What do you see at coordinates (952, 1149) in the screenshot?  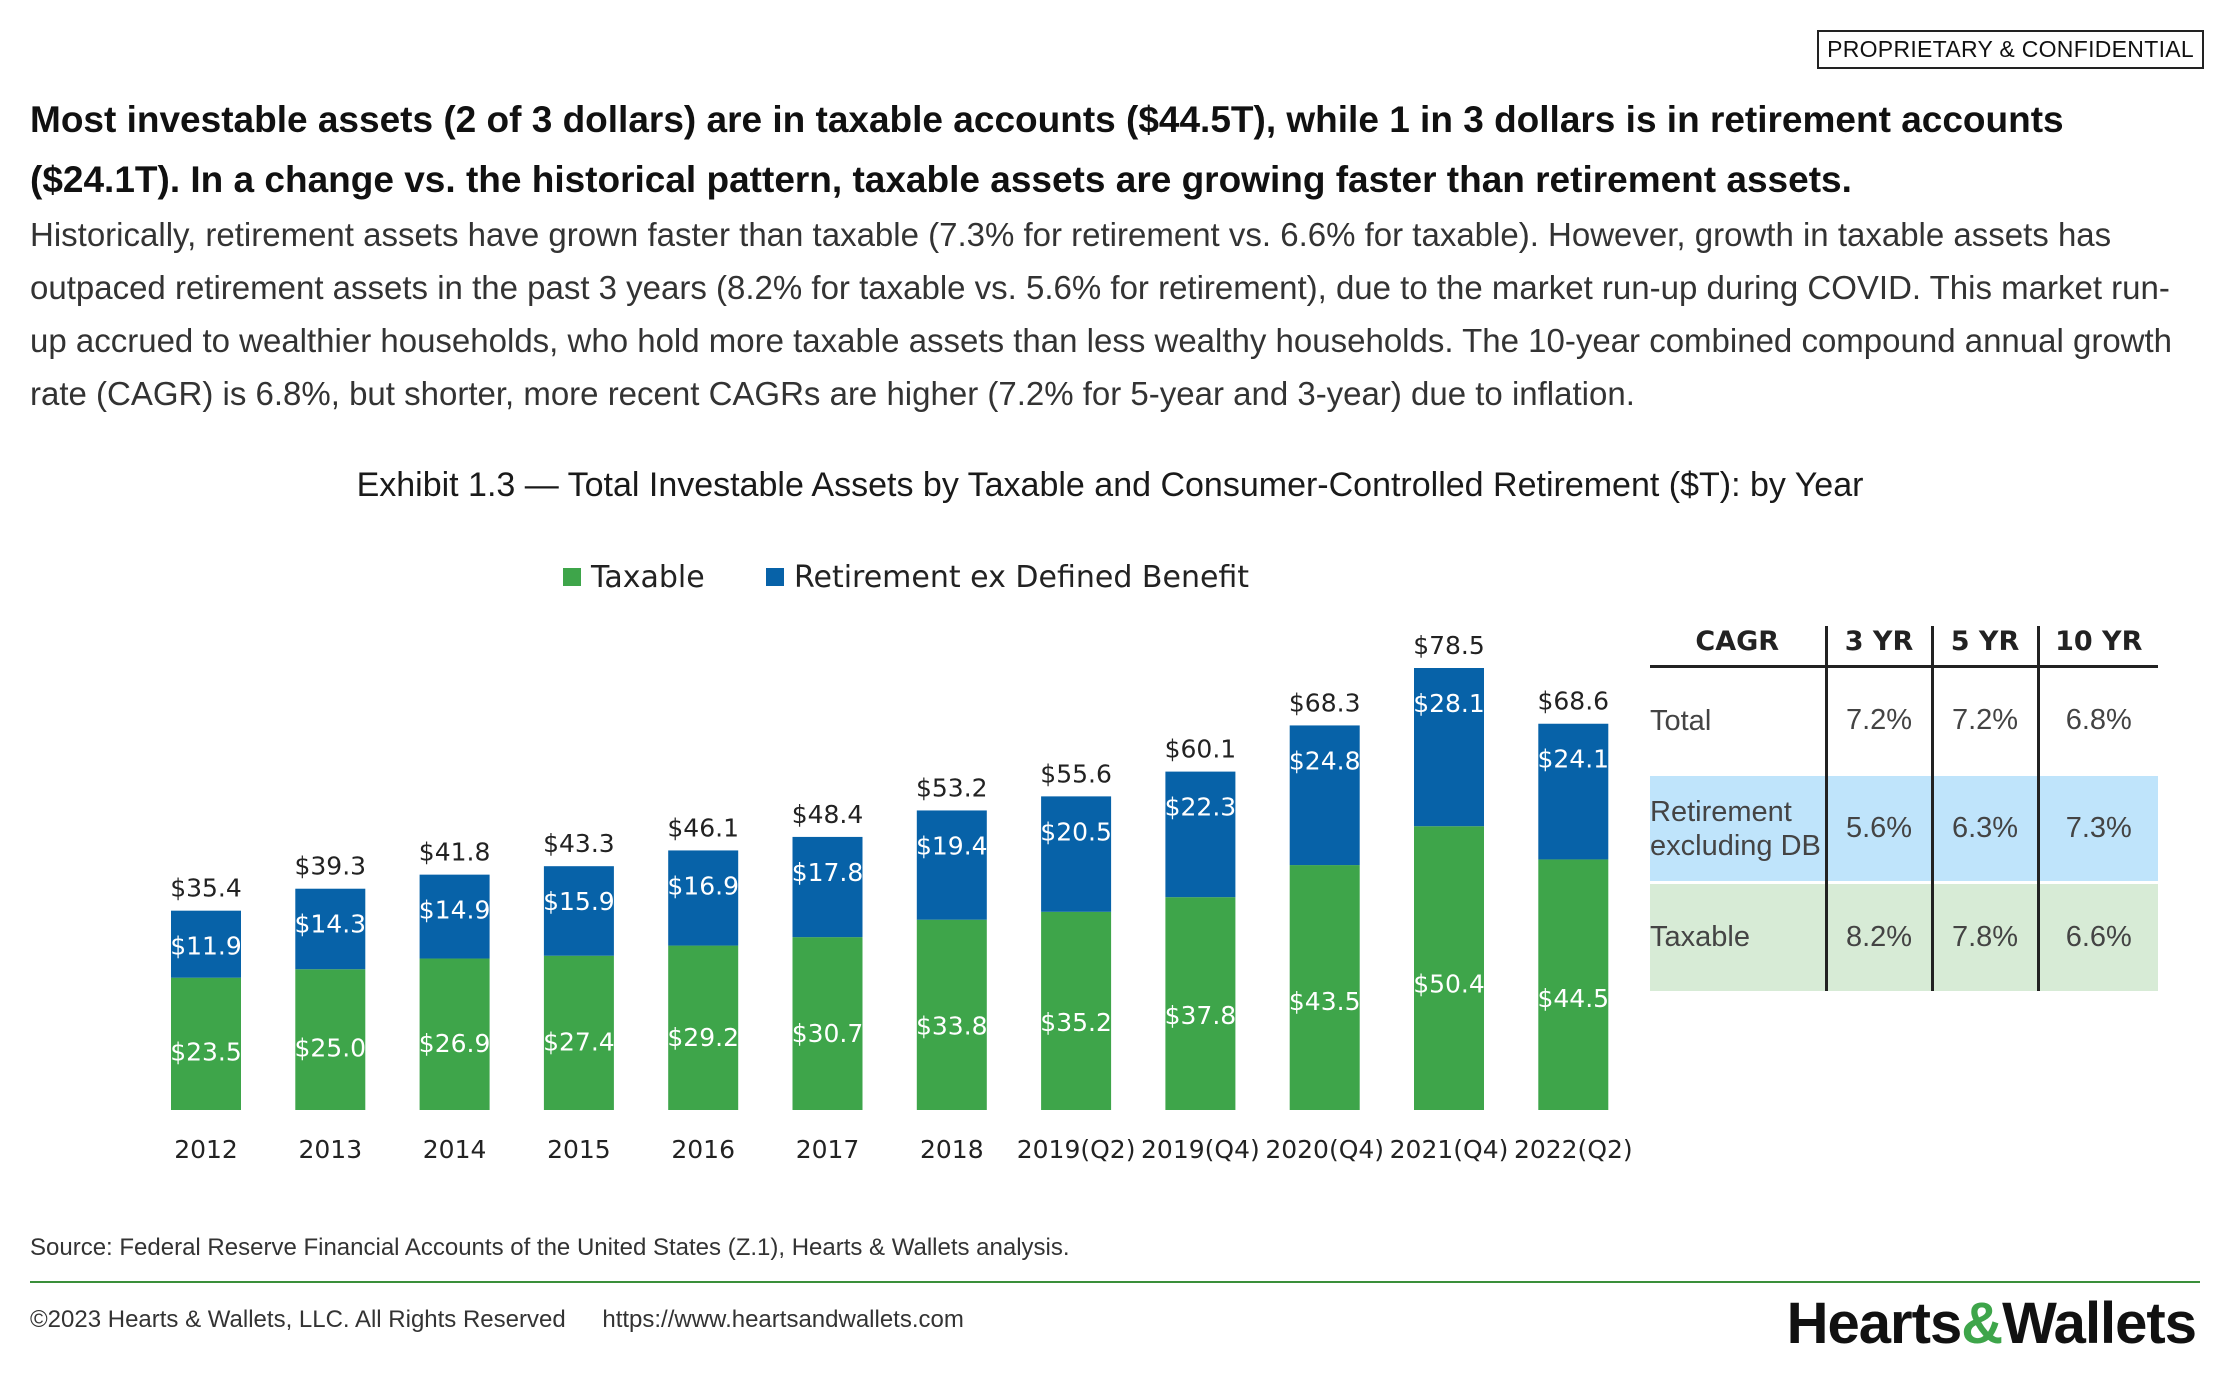 I see `x-tick-label: 2018` at bounding box center [952, 1149].